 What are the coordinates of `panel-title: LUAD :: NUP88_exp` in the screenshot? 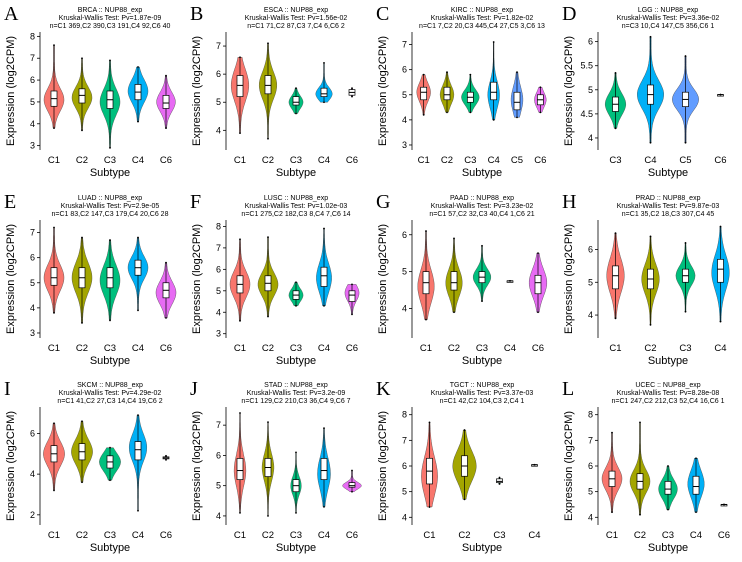 It's located at (110, 198).